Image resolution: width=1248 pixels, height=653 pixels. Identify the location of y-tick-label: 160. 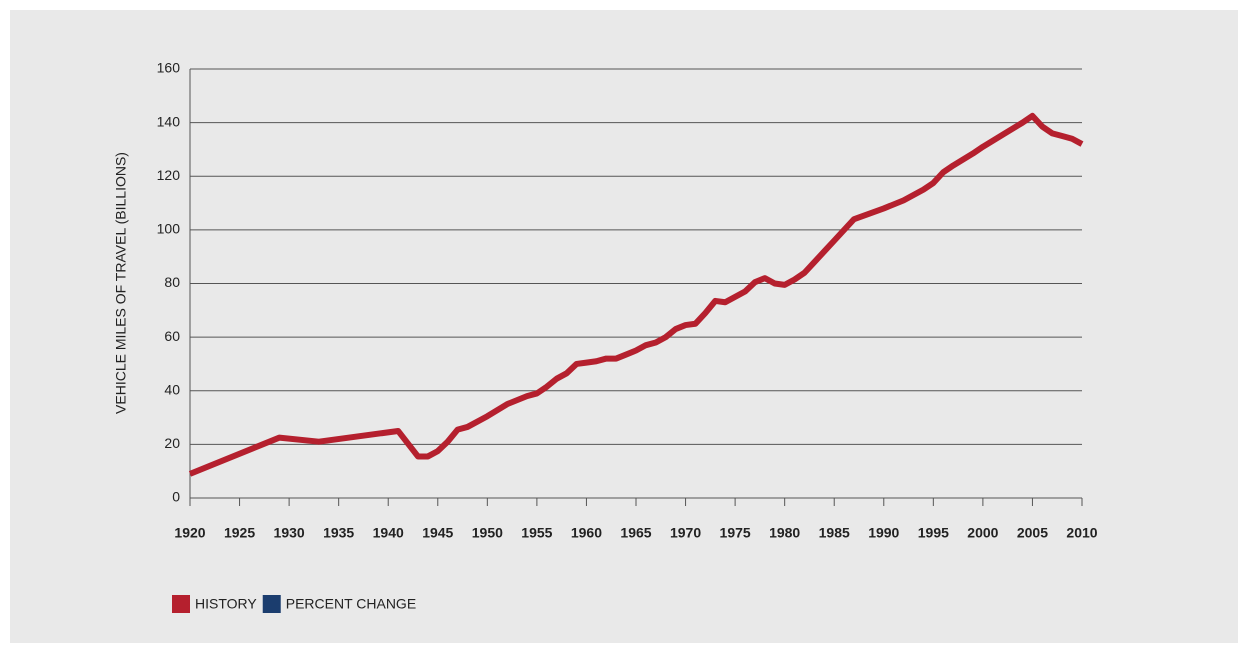
(169, 68).